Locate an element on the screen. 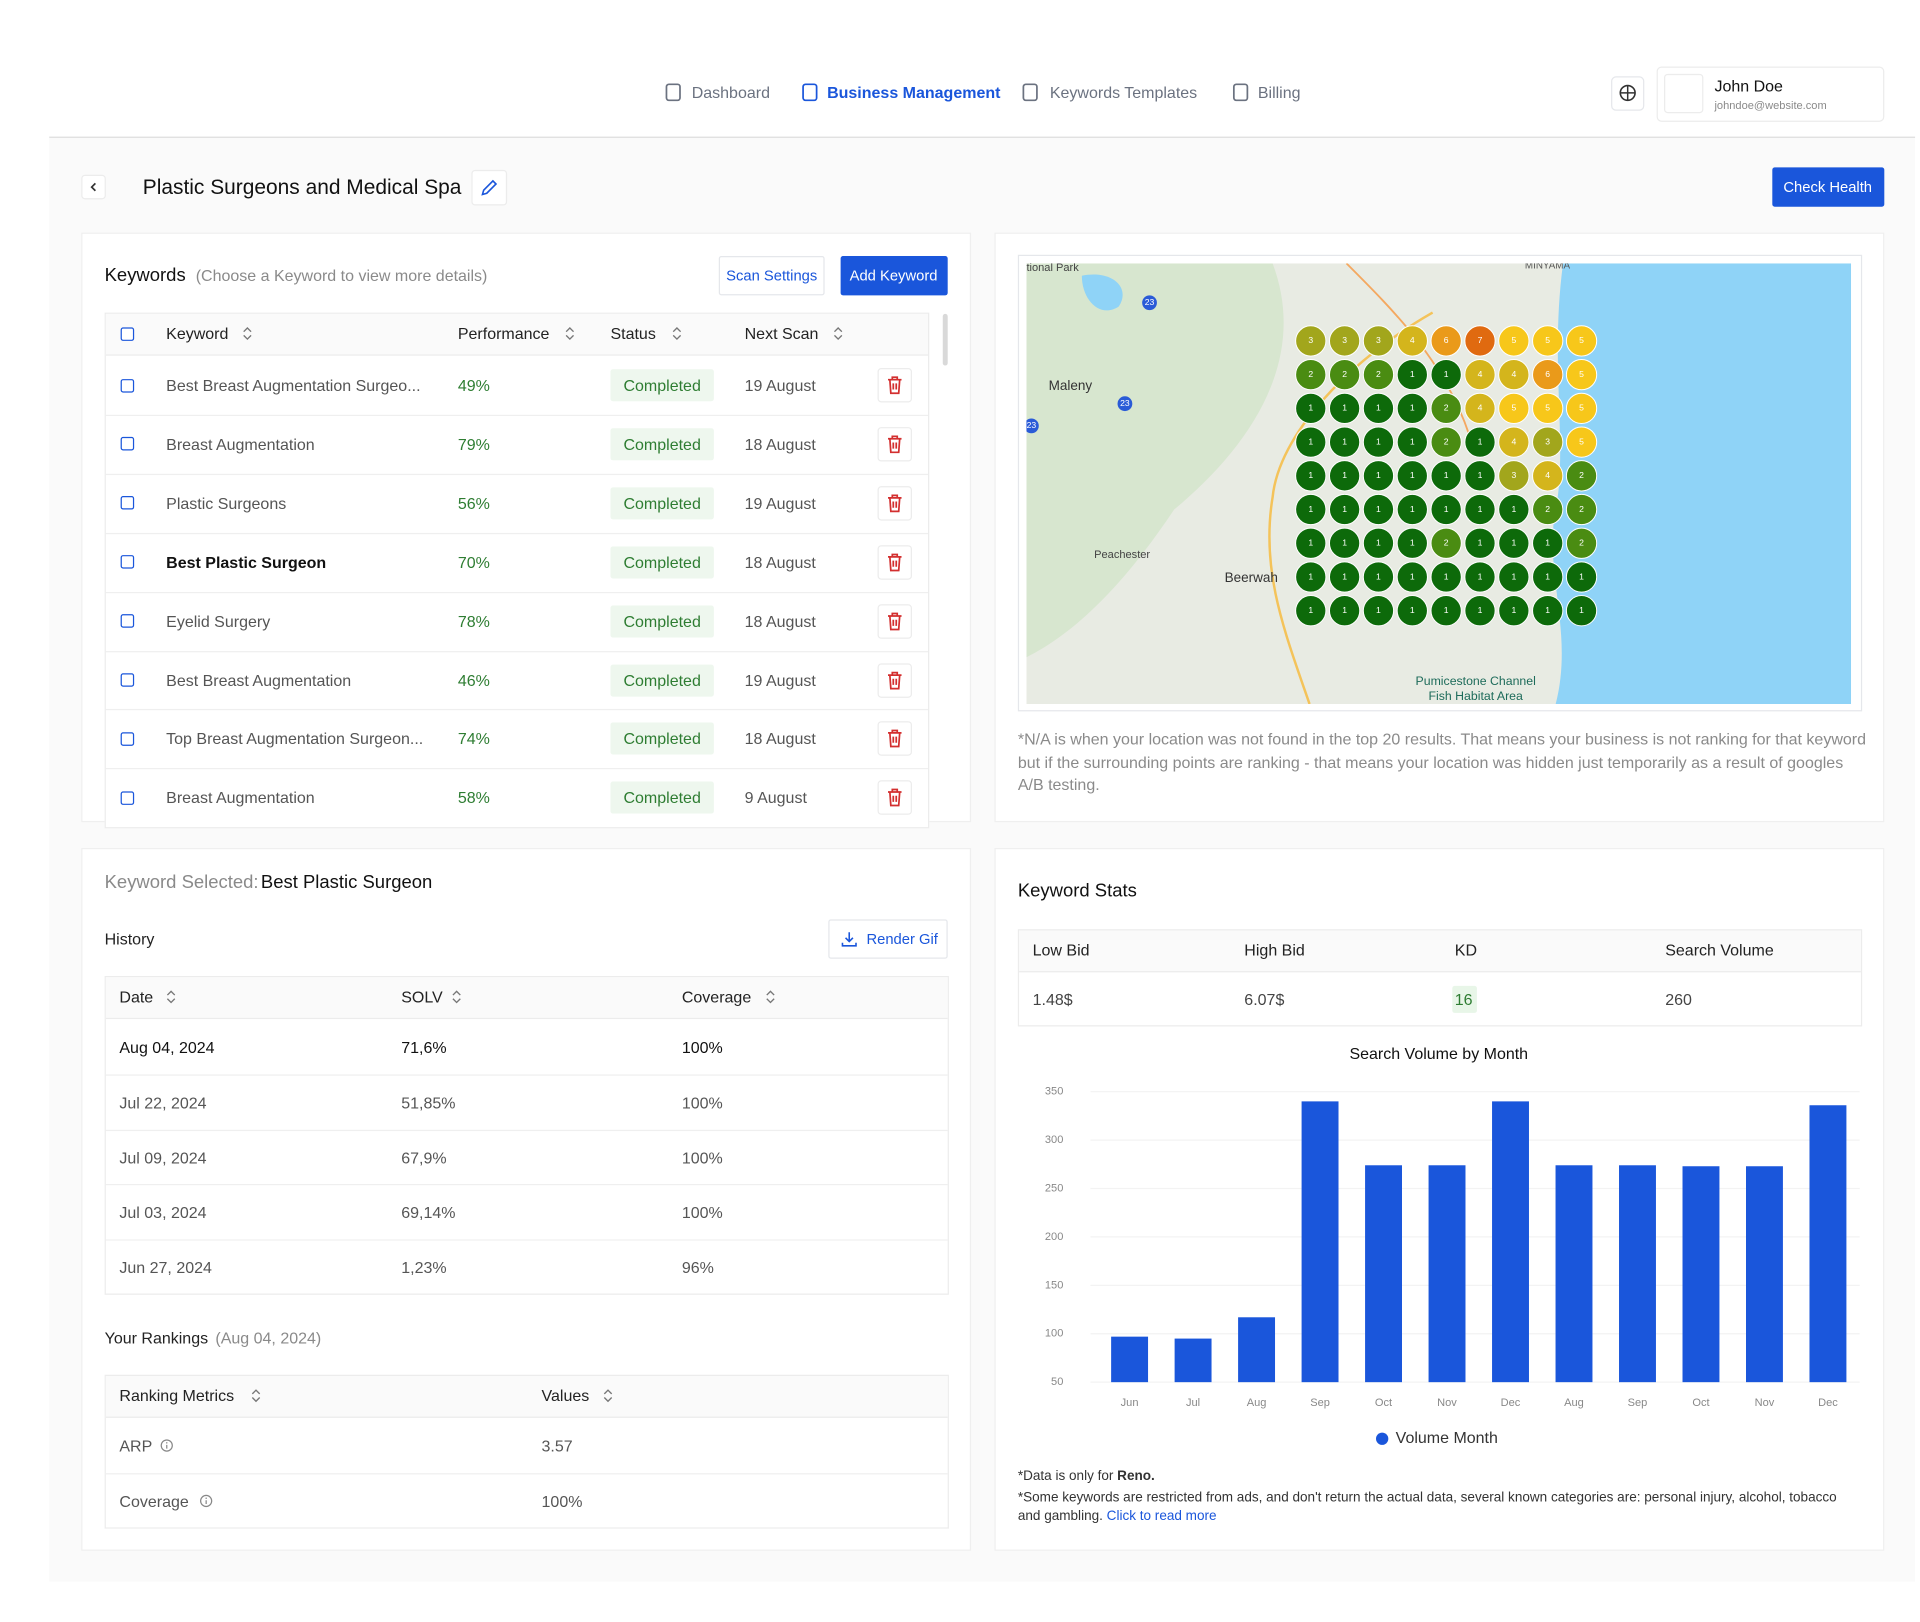 The image size is (1920, 1622). performance: 49% is located at coordinates (473, 385).